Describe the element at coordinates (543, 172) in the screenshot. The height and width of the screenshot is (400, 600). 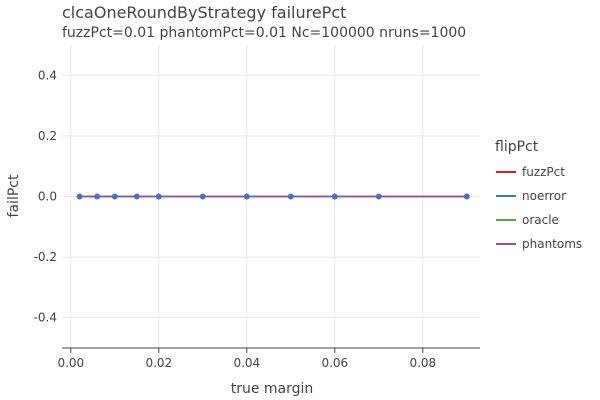
I see `legend-label-fuzzPct: fuzzPct` at that location.